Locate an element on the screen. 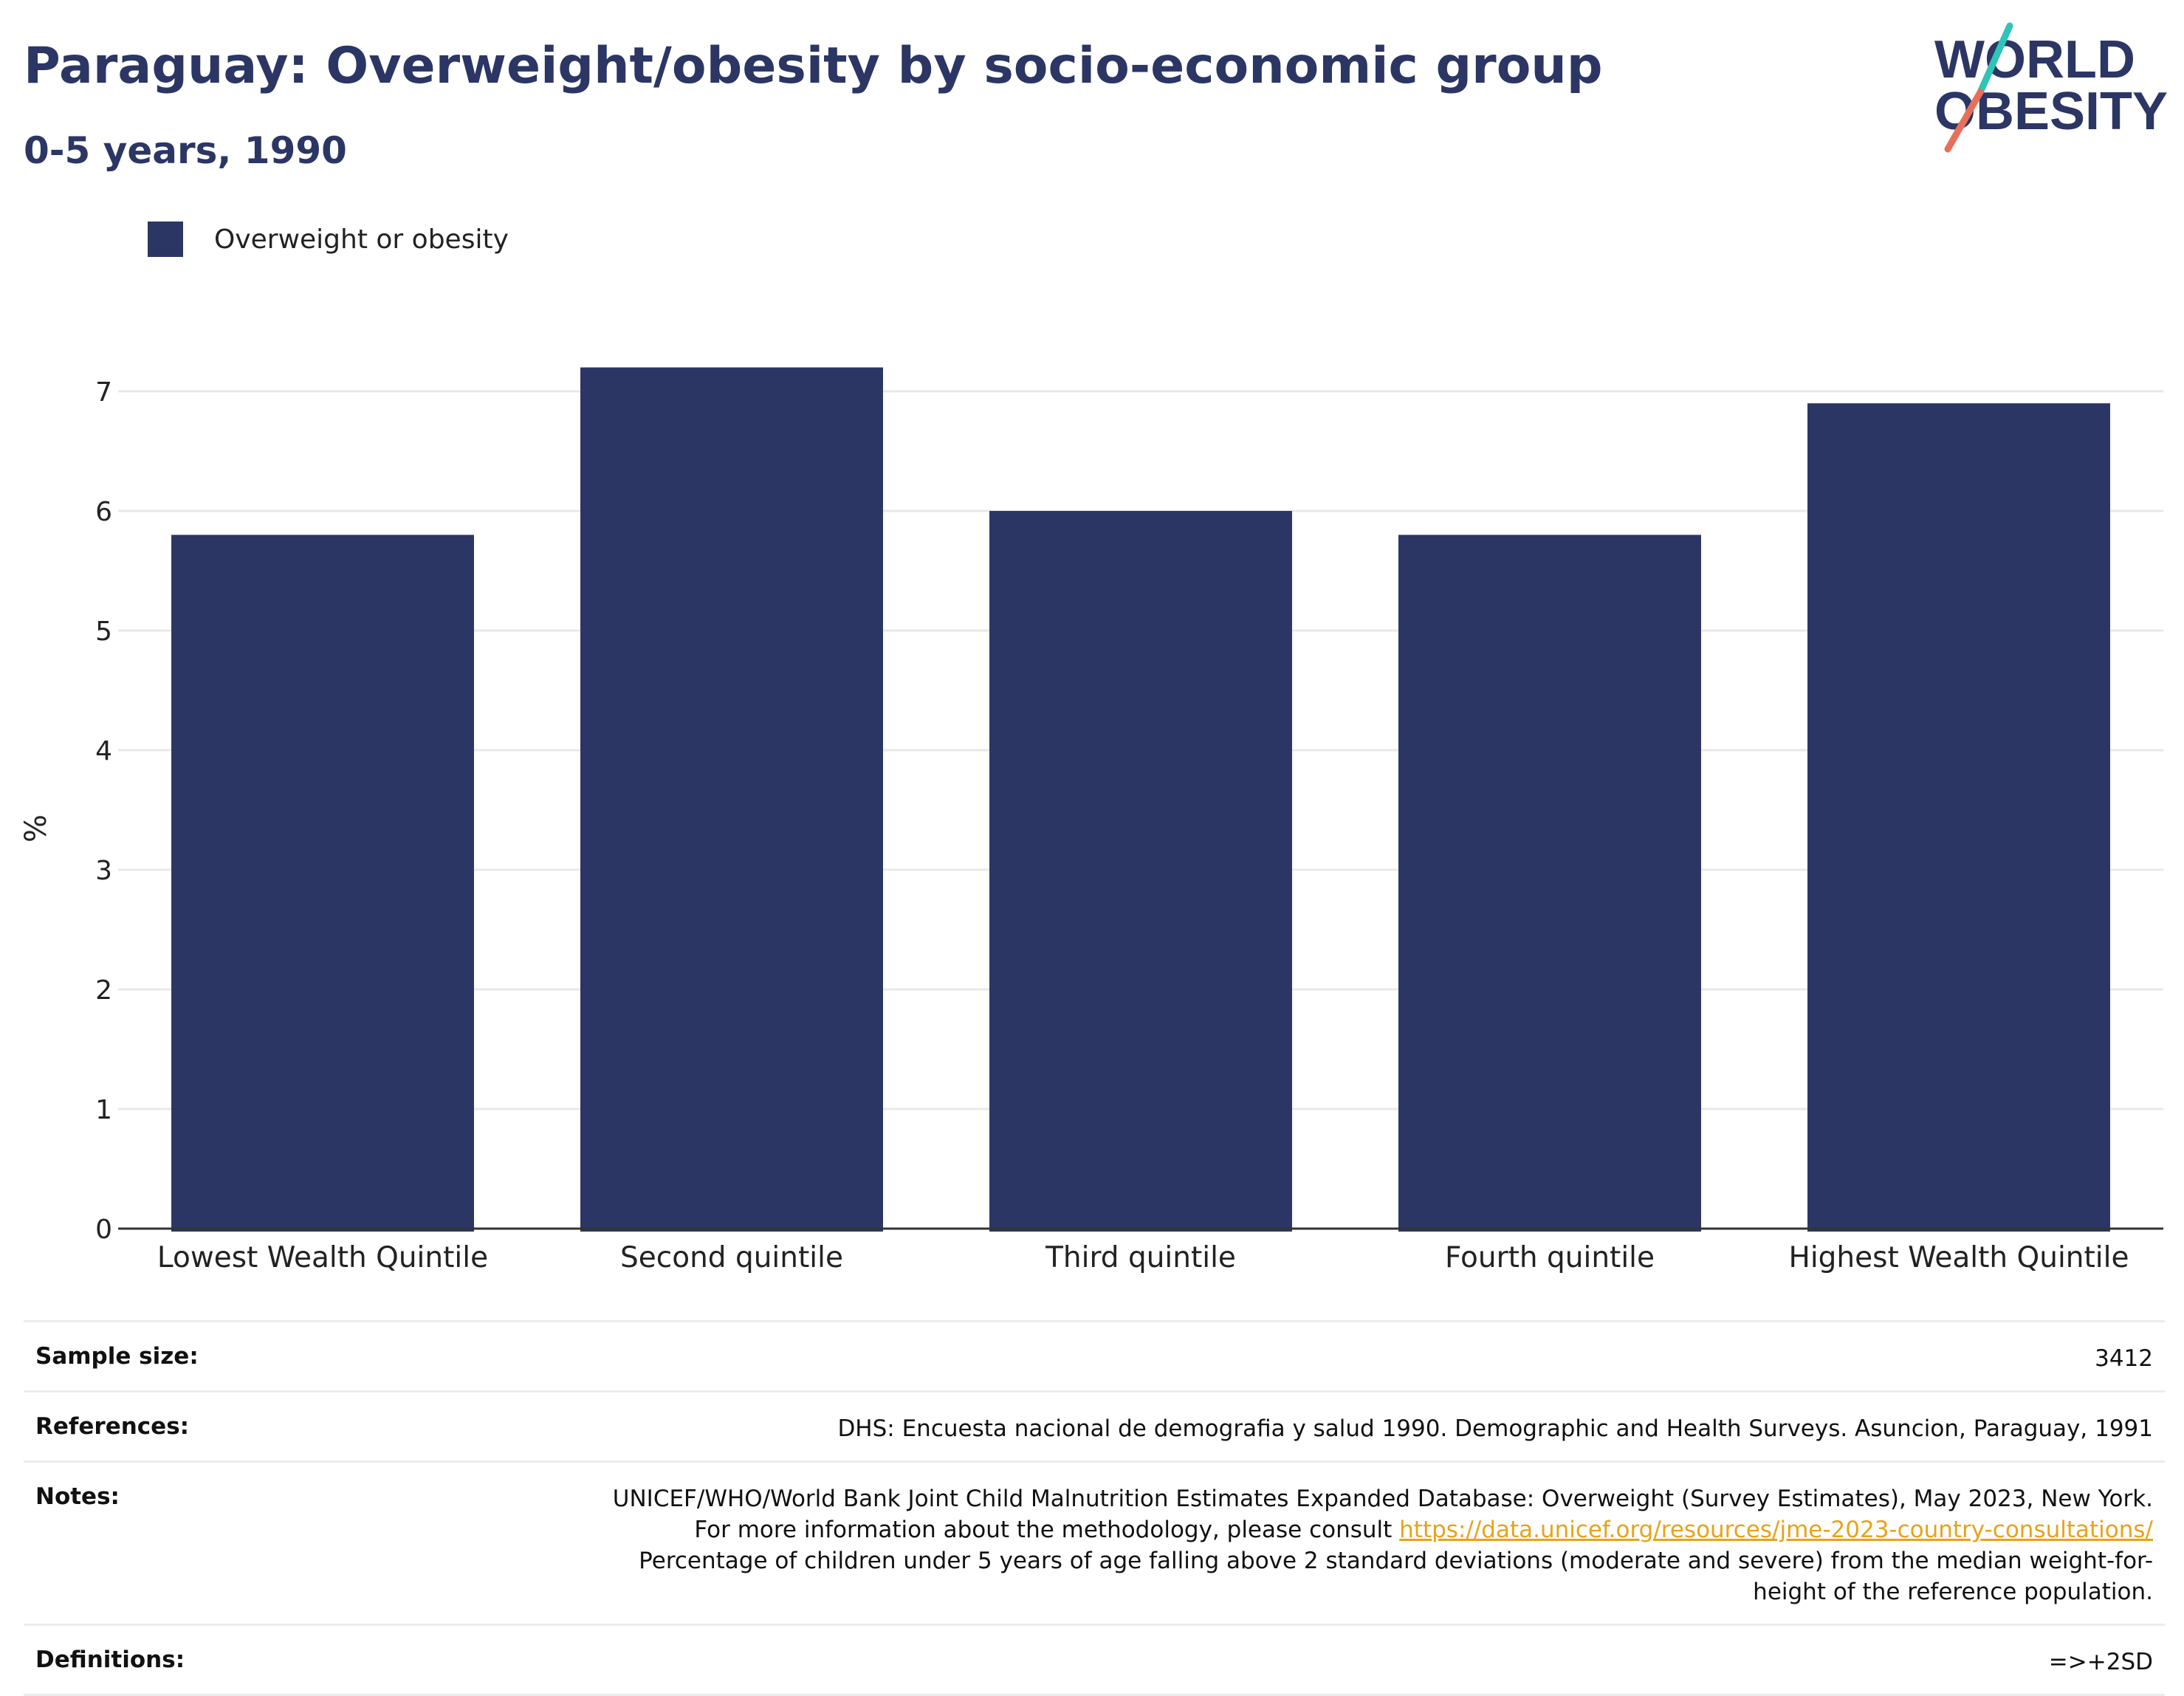 This screenshot has width=2184, height=1696. y-tick-label: 7 is located at coordinates (103, 393).